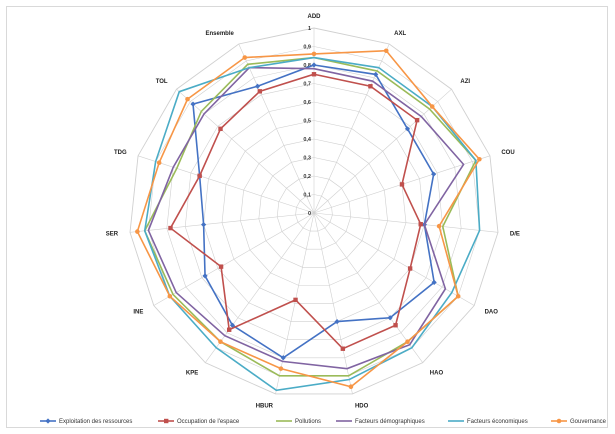 Image resolution: width=615 pixels, height=434 pixels. I want to click on axis-label: SER, so click(112, 235).